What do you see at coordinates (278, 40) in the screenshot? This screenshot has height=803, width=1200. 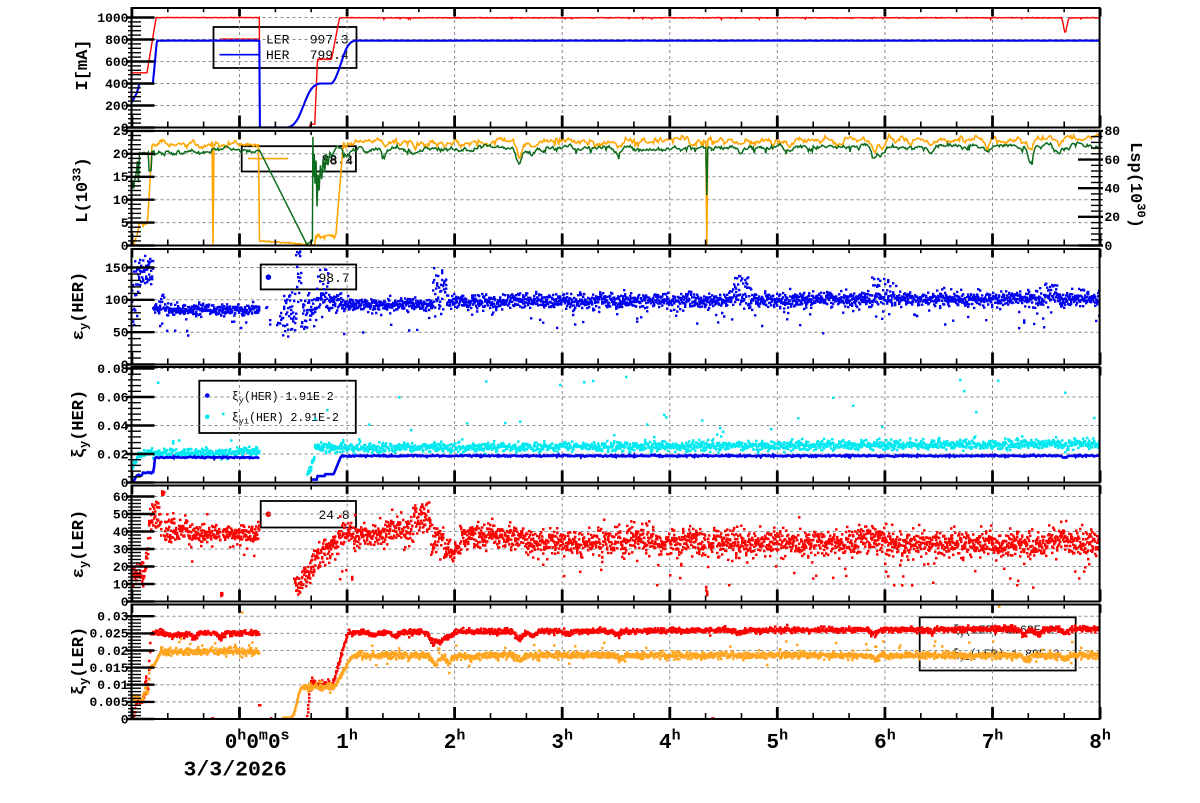 I see `svg-text: LER` at bounding box center [278, 40].